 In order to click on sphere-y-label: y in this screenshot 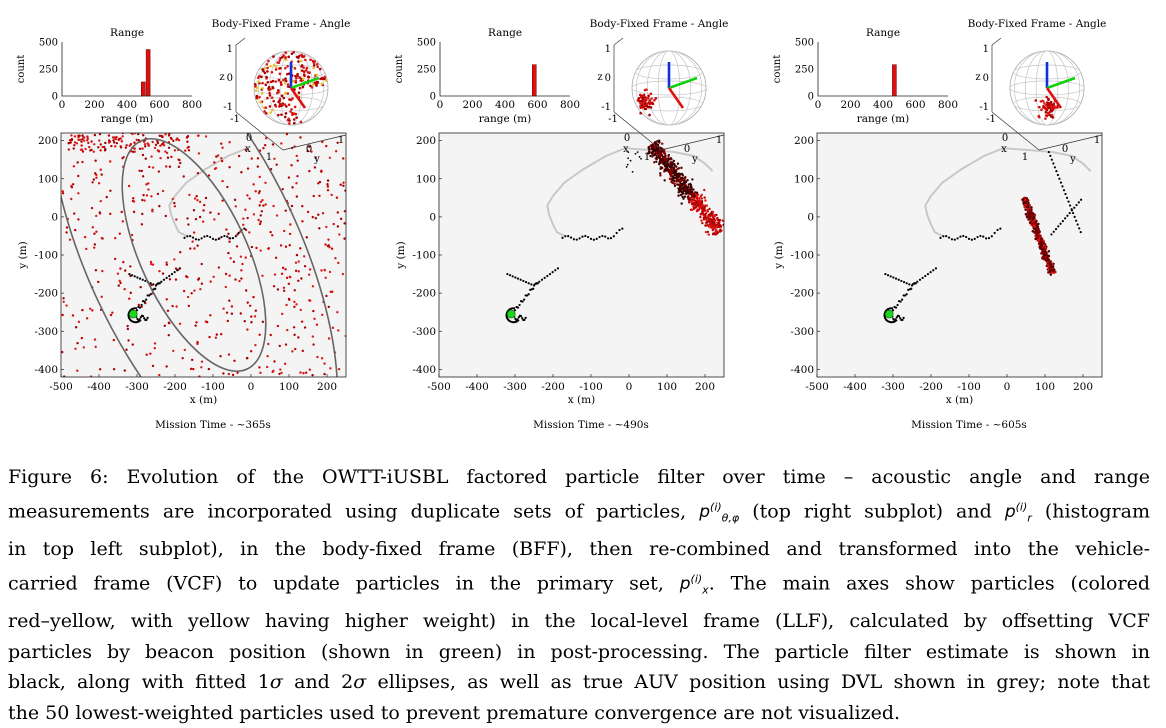, I will do `click(316, 159)`.